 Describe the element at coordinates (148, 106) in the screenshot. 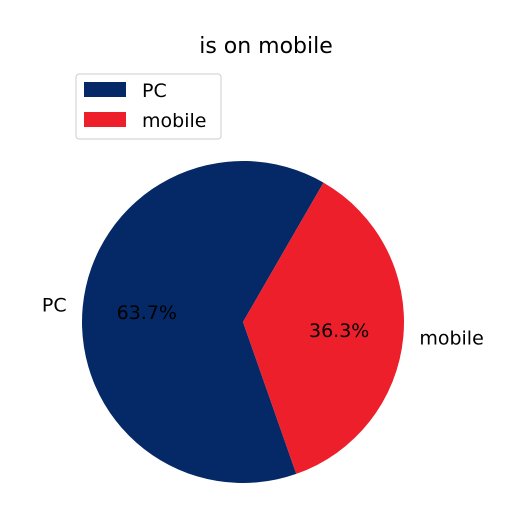

I see `chart-legend: PC mobile` at that location.